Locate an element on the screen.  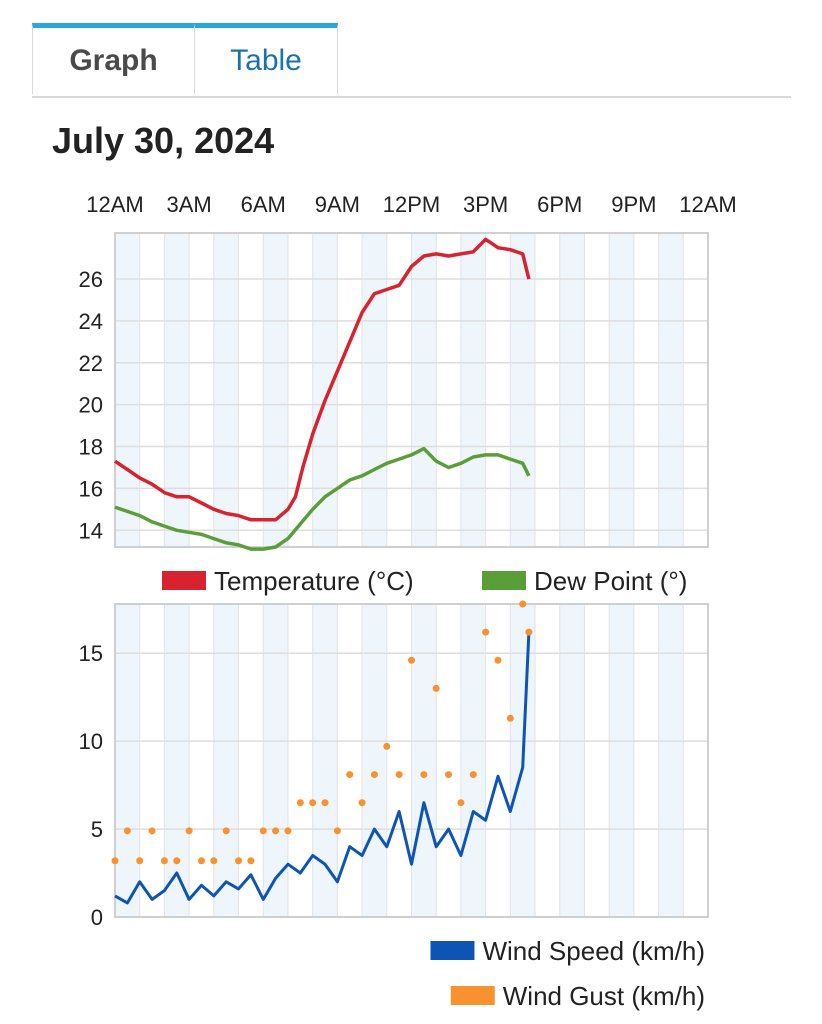
view-tabs: Graph Table is located at coordinates (411, 60).